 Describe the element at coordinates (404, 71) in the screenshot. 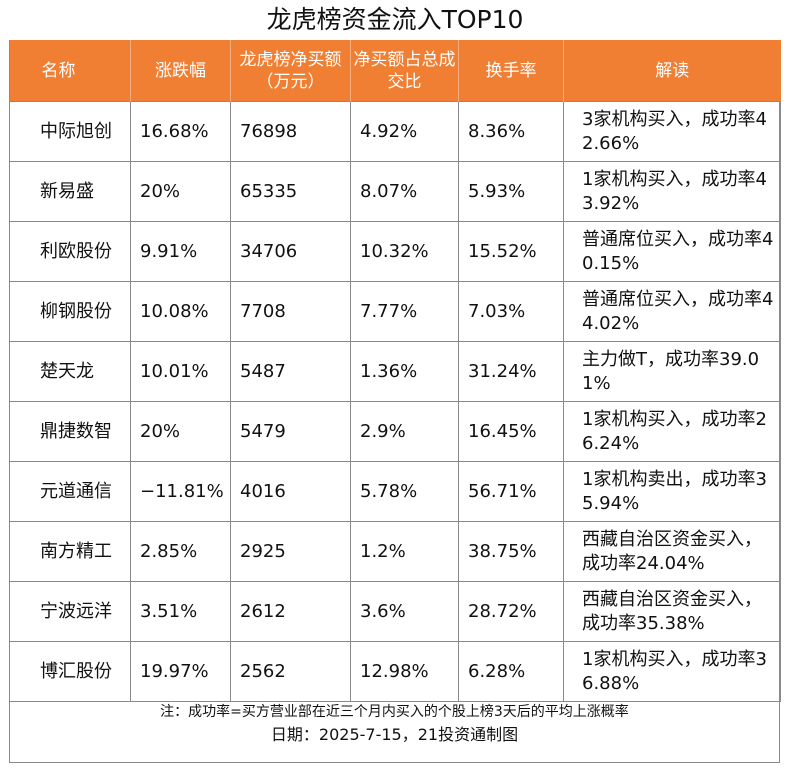

I see `header-ratio: 净买额占总成交比` at that location.